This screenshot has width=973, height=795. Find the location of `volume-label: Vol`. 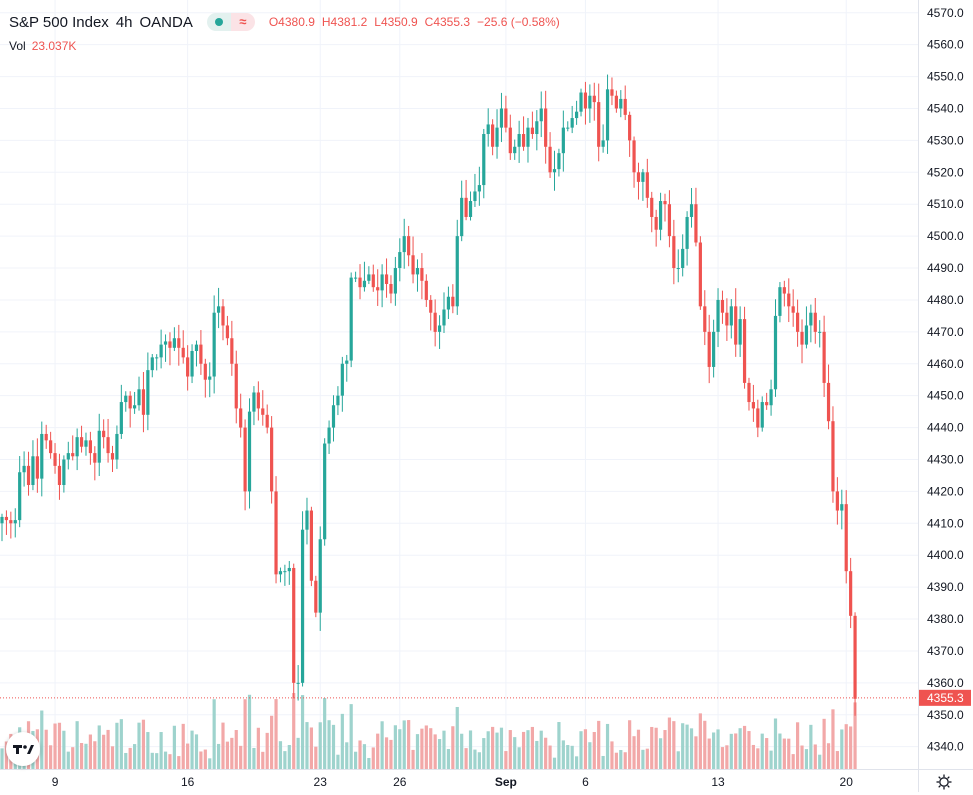

volume-label: Vol is located at coordinates (17, 46).